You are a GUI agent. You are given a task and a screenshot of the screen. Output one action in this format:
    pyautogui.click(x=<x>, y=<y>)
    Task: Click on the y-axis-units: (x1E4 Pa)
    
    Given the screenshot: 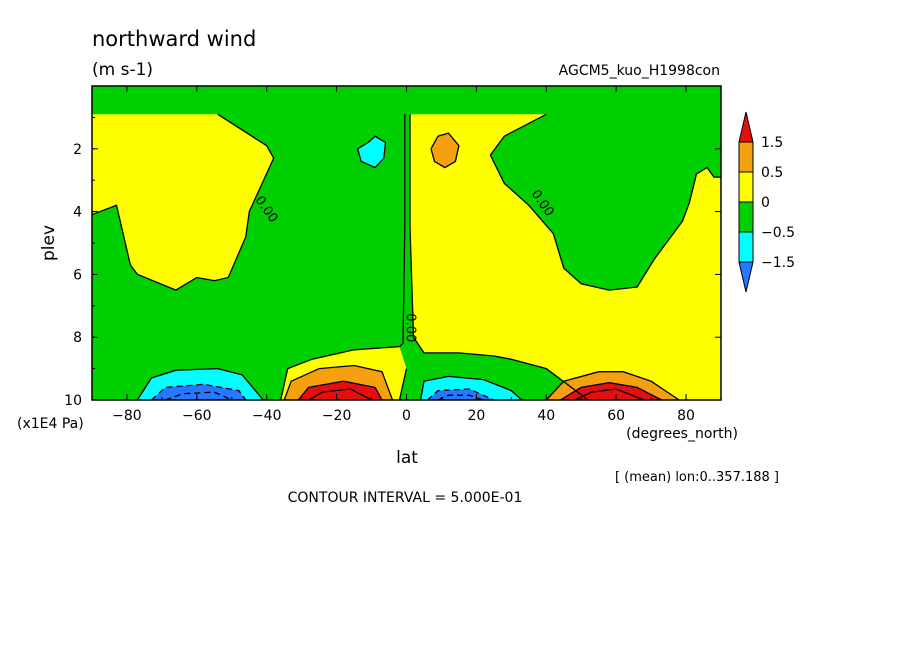 What is the action you would take?
    pyautogui.click(x=50, y=424)
    